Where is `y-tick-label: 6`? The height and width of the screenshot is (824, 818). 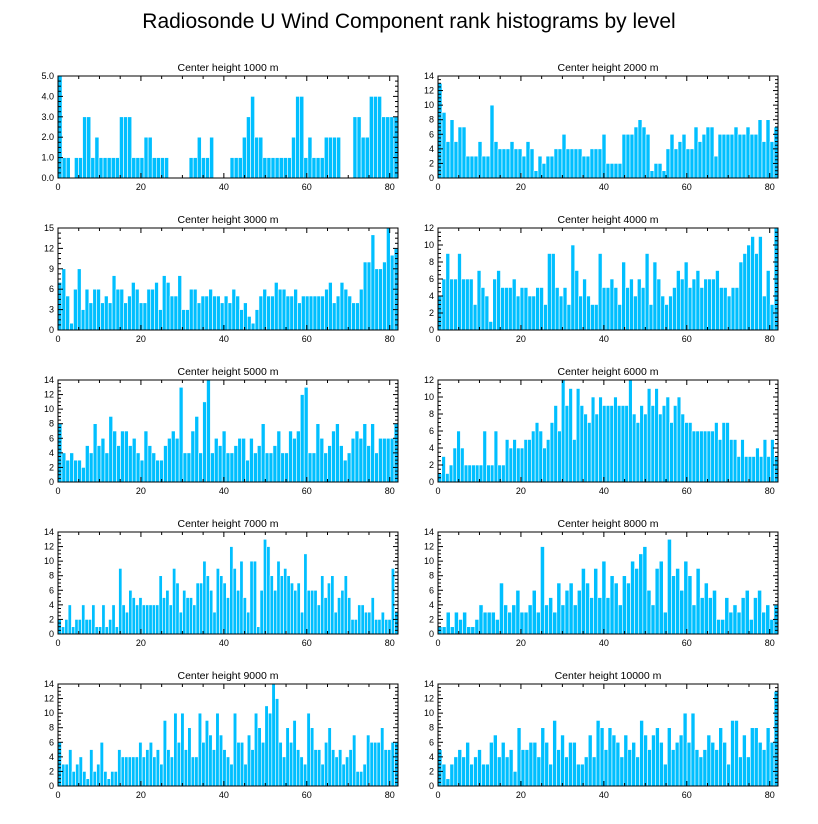 y-tick-label: 6 is located at coordinates (51, 742).